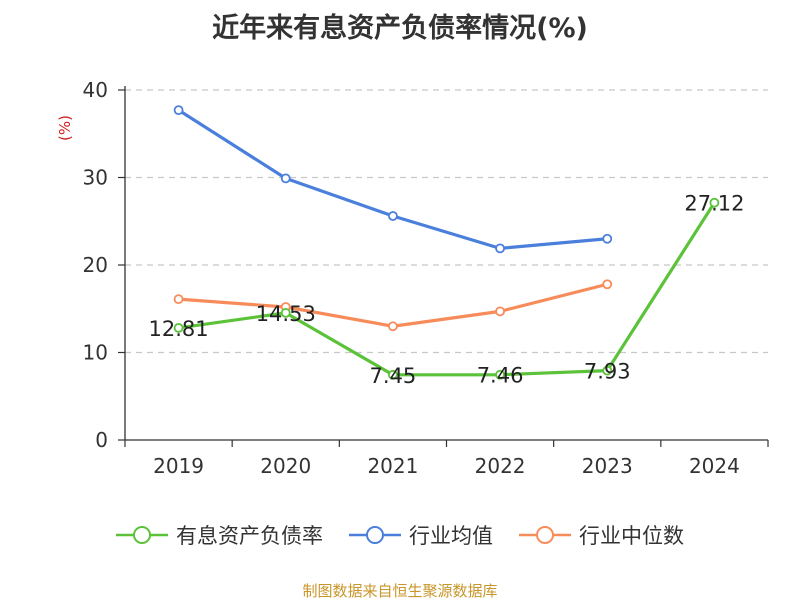  Describe the element at coordinates (714, 466) in the screenshot. I see `x-tick-label: 2024` at that location.